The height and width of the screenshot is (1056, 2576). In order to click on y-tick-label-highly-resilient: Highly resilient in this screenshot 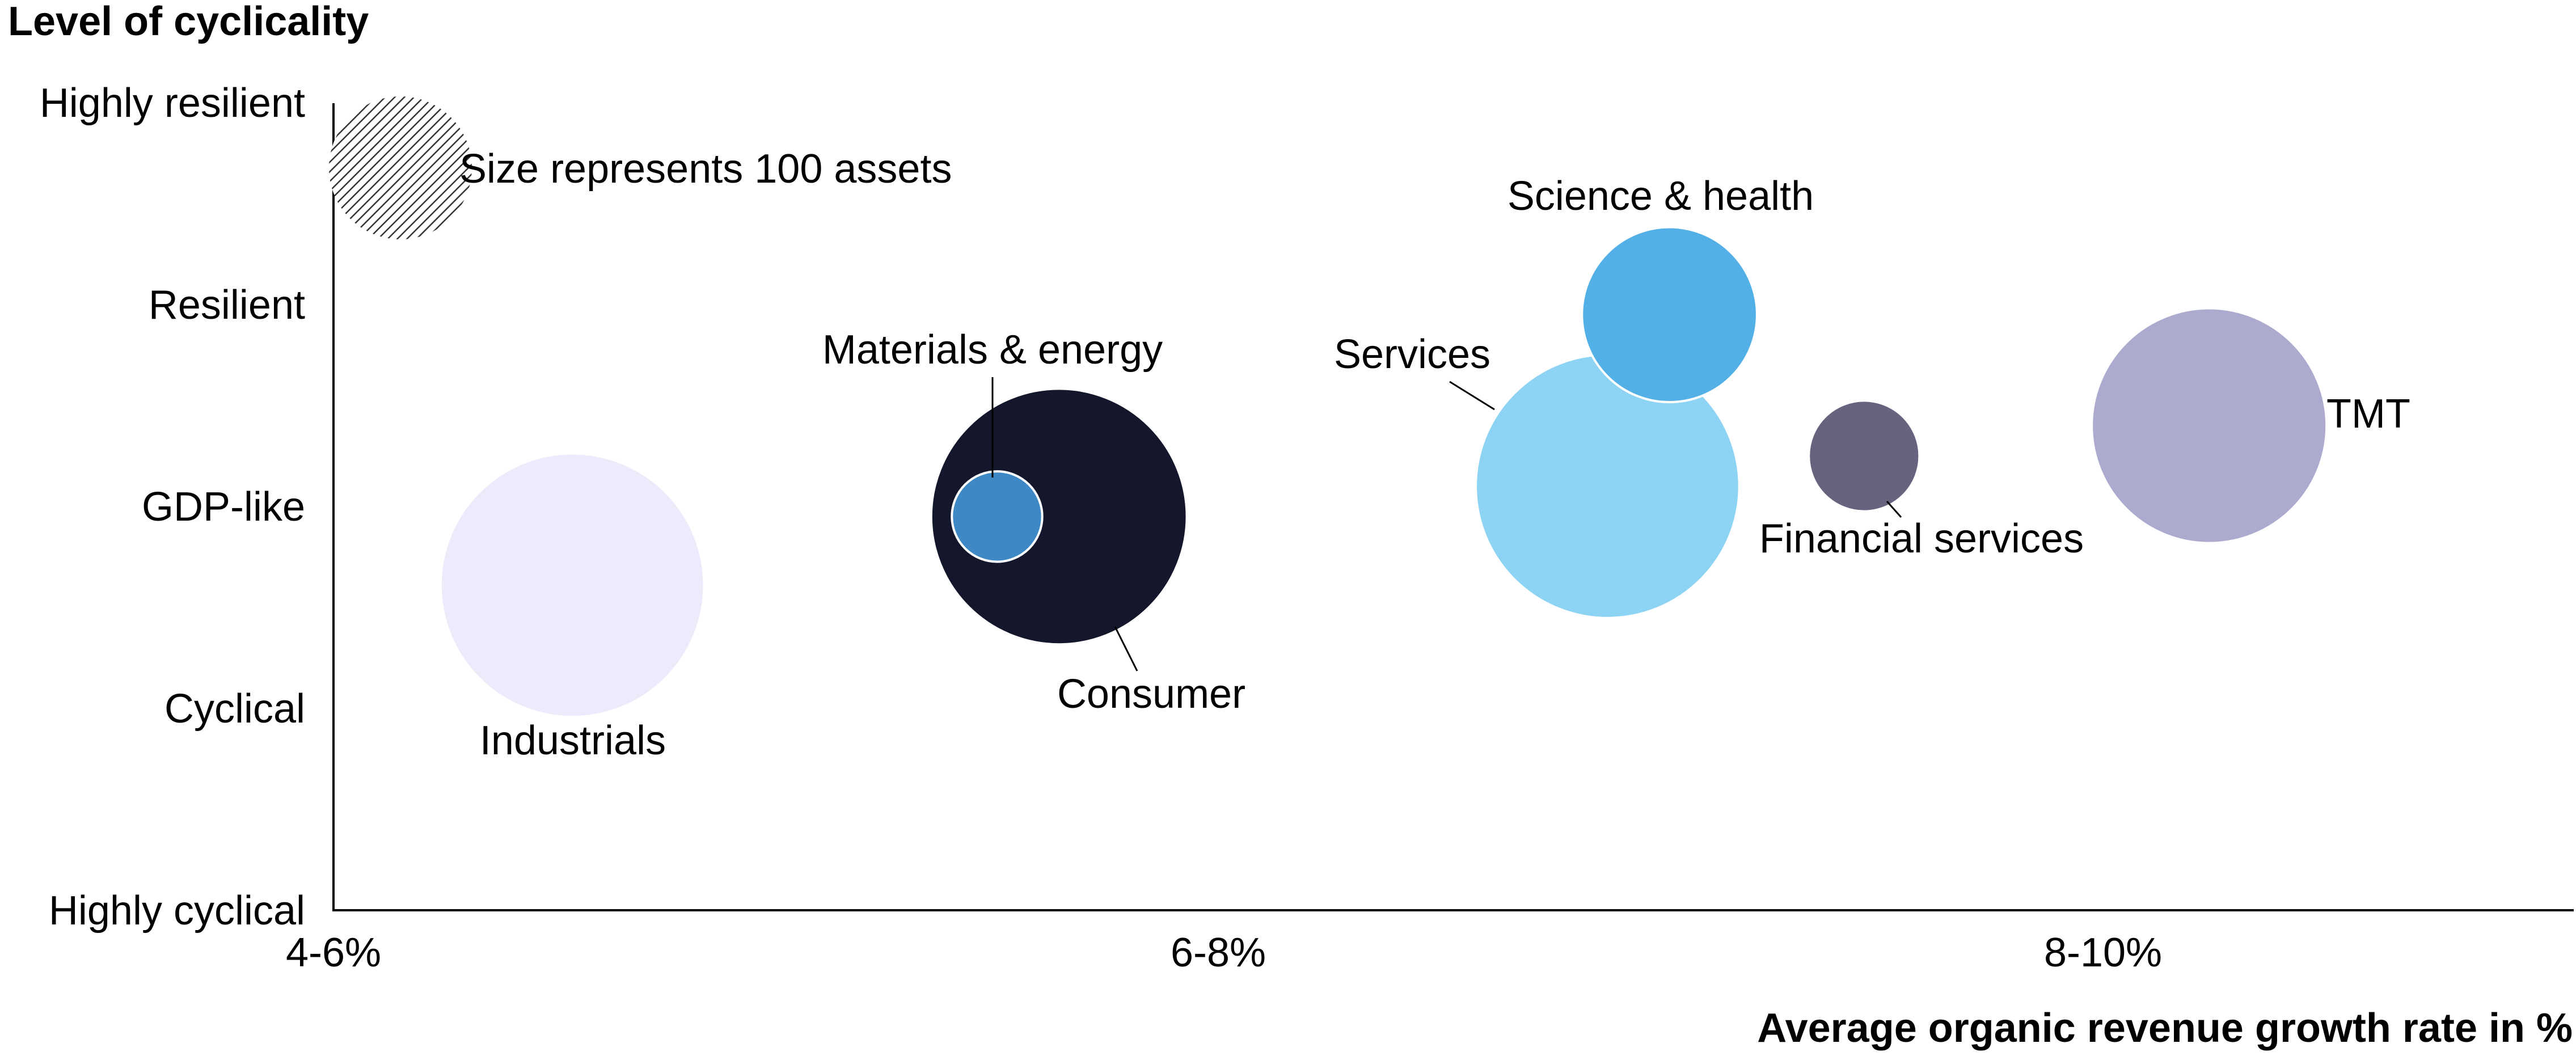, I will do `click(172, 103)`.